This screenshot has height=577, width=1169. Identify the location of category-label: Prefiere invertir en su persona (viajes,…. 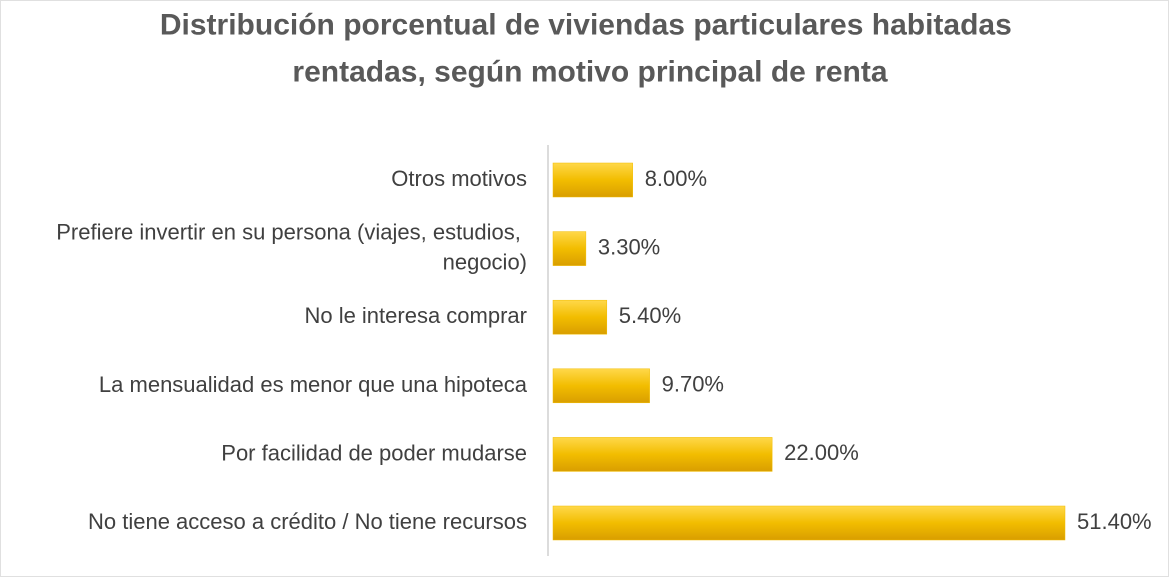
(291, 246).